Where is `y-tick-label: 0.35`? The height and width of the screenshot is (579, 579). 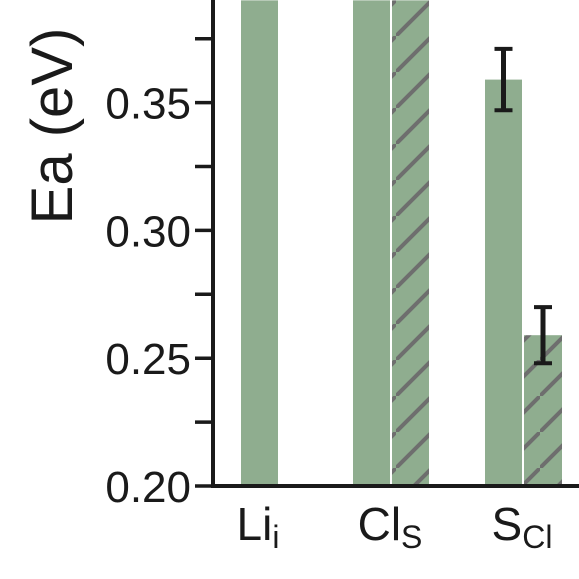
y-tick-label: 0.35 is located at coordinates (148, 104).